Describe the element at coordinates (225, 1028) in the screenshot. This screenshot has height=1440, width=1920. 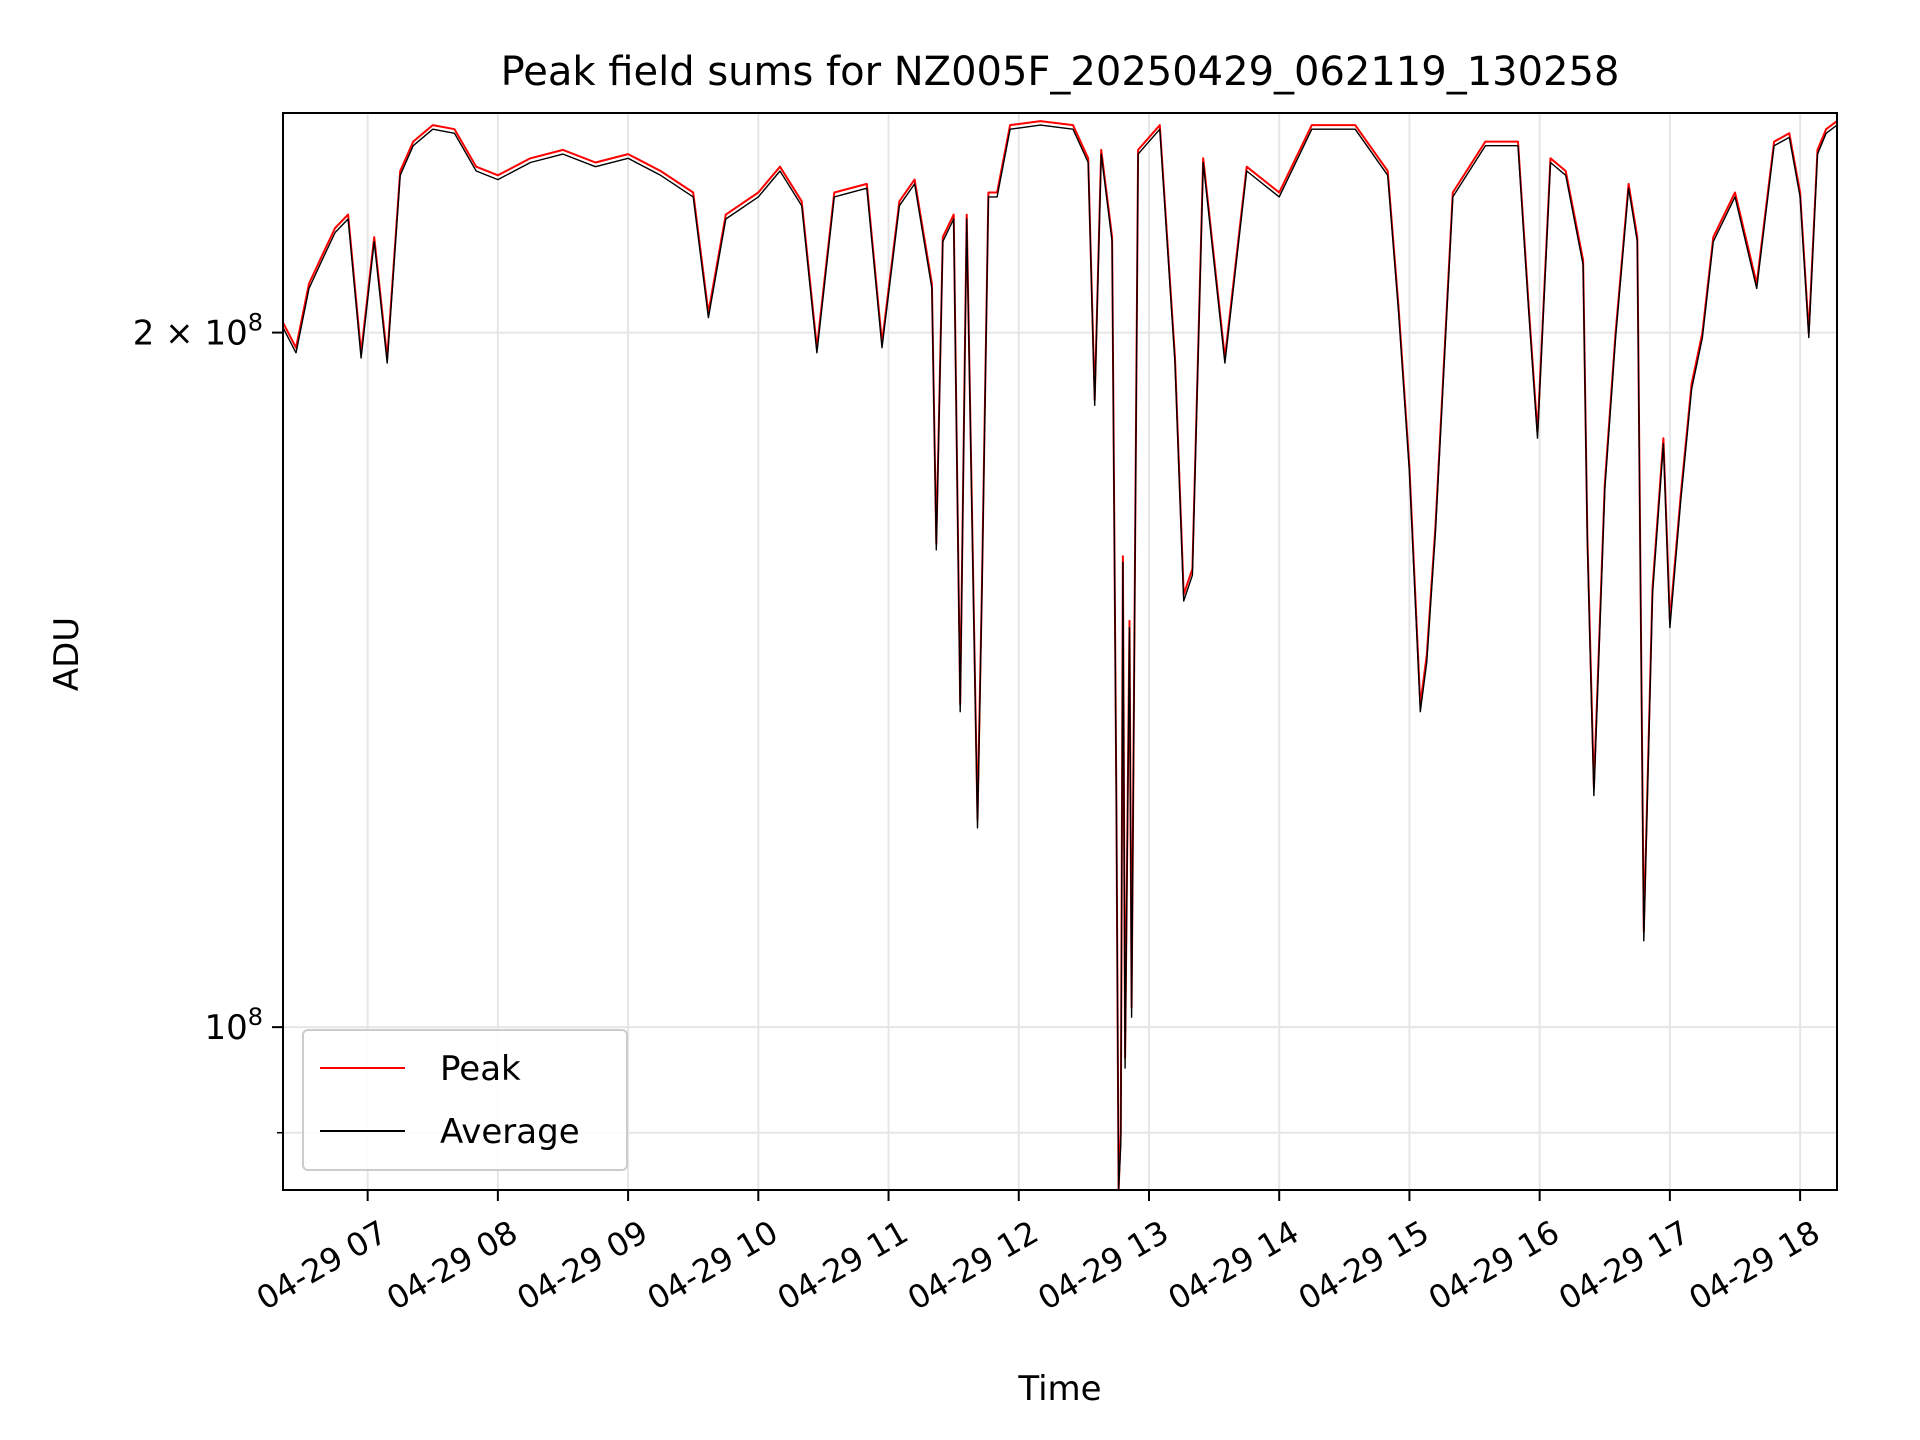
I see `y-tick-label-main: 10` at that location.